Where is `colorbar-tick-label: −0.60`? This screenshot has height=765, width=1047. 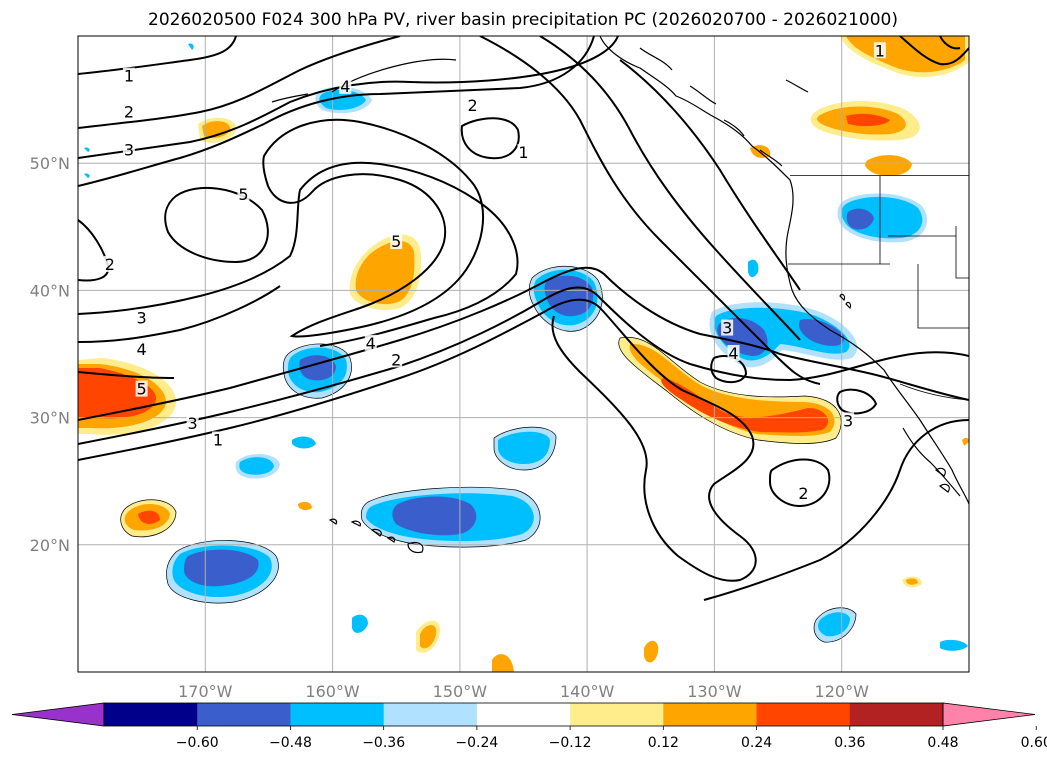 colorbar-tick-label: −0.60 is located at coordinates (197, 743).